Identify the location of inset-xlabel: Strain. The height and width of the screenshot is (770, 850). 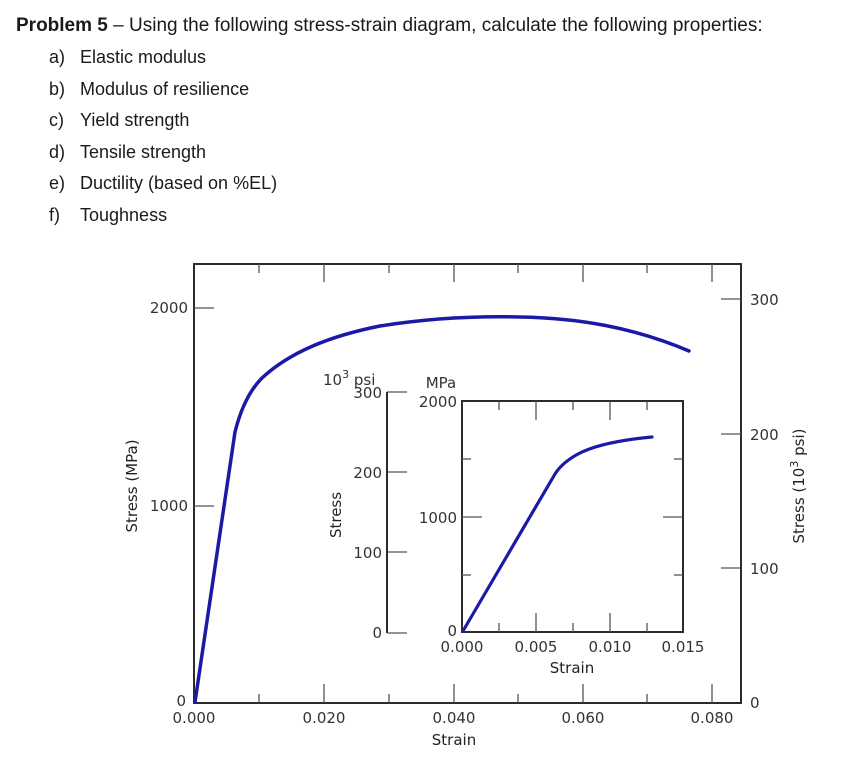
(572, 668).